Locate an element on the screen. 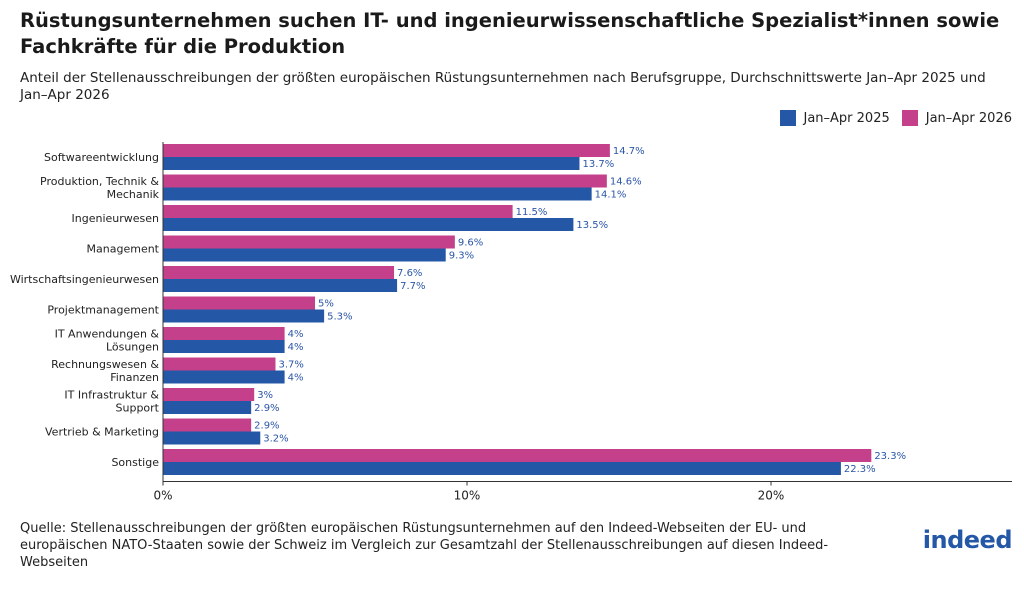 Image resolution: width=1024 pixels, height=597 pixels. category-label: Projektmanagement is located at coordinates (103, 310).